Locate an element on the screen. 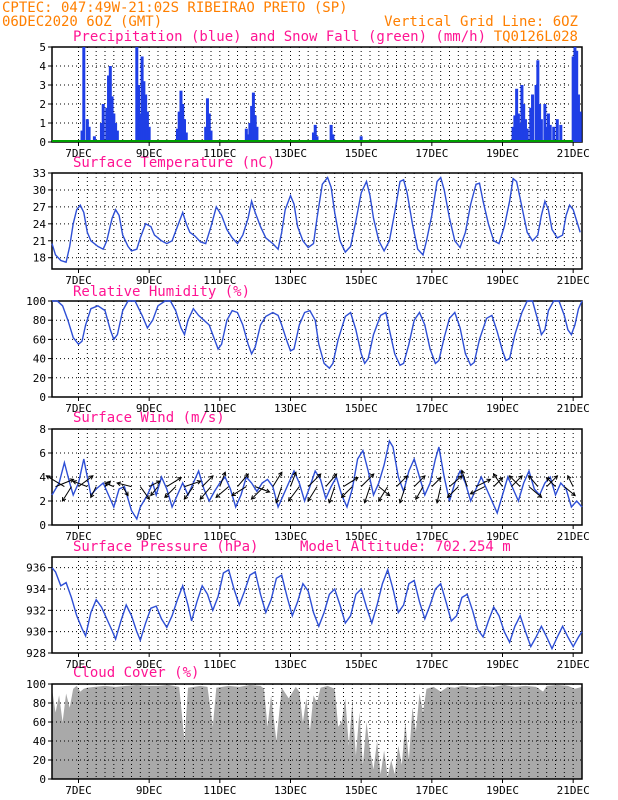 The width and height of the screenshot is (618, 800). title-cloud-cover: Cloud Cover (%) is located at coordinates (136, 673).